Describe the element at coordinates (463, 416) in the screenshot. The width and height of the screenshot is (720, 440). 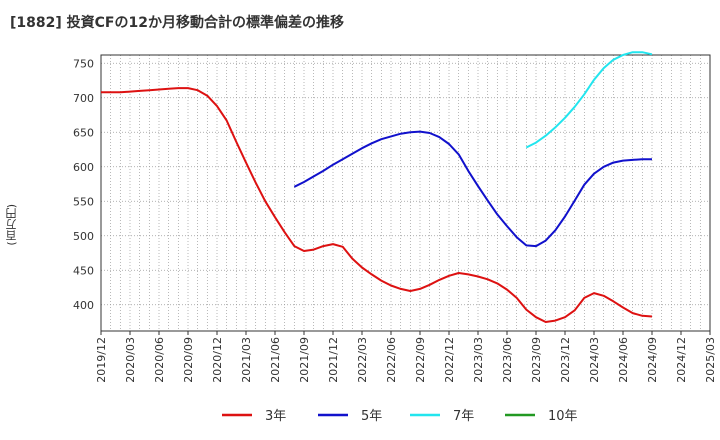
I see `legend-label-2: 7年` at that location.